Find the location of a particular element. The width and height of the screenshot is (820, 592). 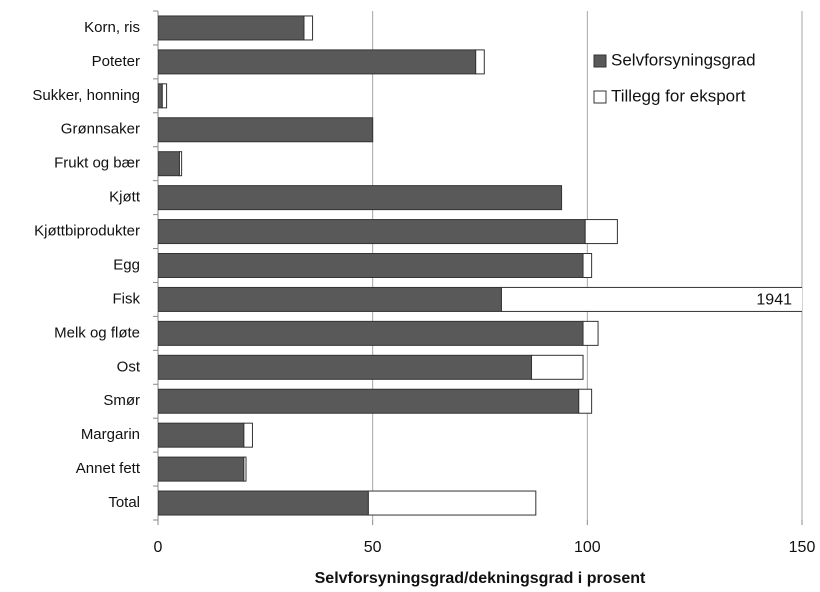

y-tick-label: Smør is located at coordinates (121, 400).